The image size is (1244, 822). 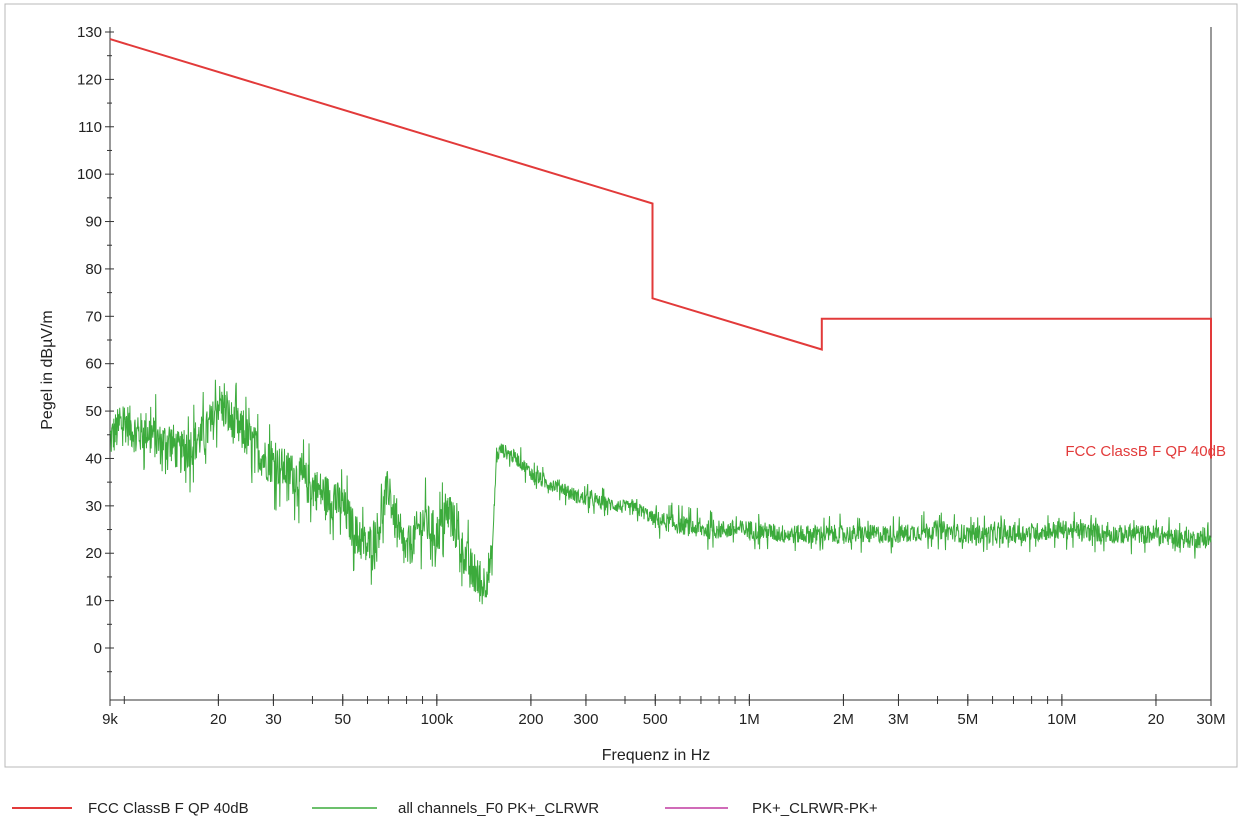 I want to click on x-tick-label: 10M, so click(x=1061, y=719).